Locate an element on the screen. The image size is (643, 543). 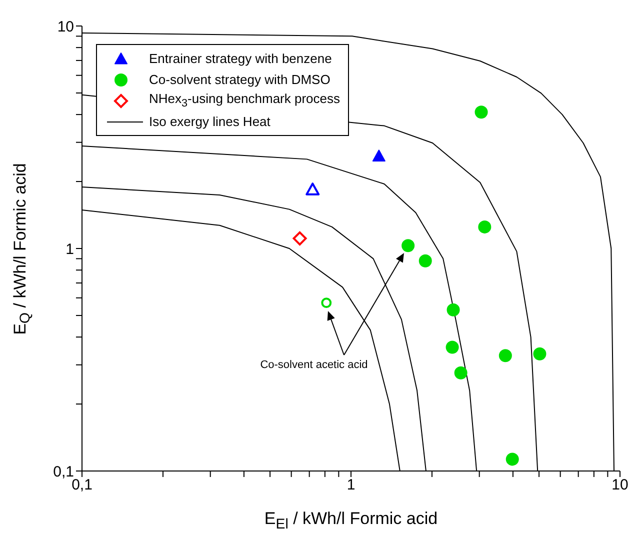
annotation: Co-solvent acetic acid is located at coordinates (314, 365).